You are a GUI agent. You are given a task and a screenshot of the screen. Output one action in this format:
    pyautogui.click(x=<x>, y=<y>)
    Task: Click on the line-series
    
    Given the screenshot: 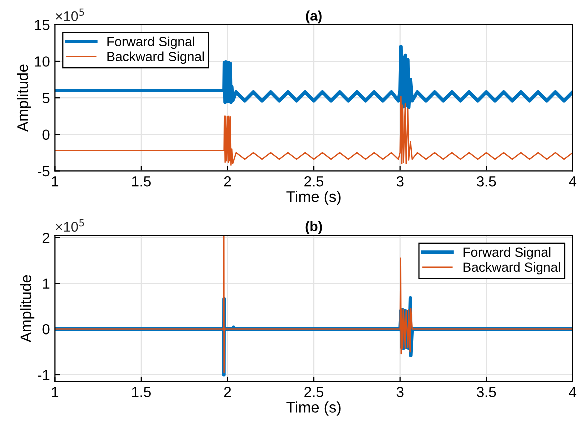 What is the action you would take?
    pyautogui.click(x=314, y=131)
    